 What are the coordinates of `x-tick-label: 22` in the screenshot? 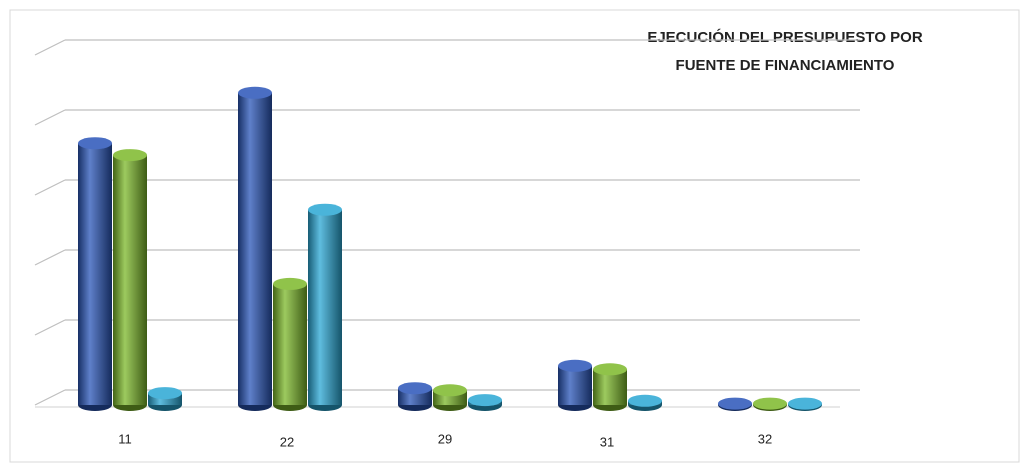 It's located at (287, 441).